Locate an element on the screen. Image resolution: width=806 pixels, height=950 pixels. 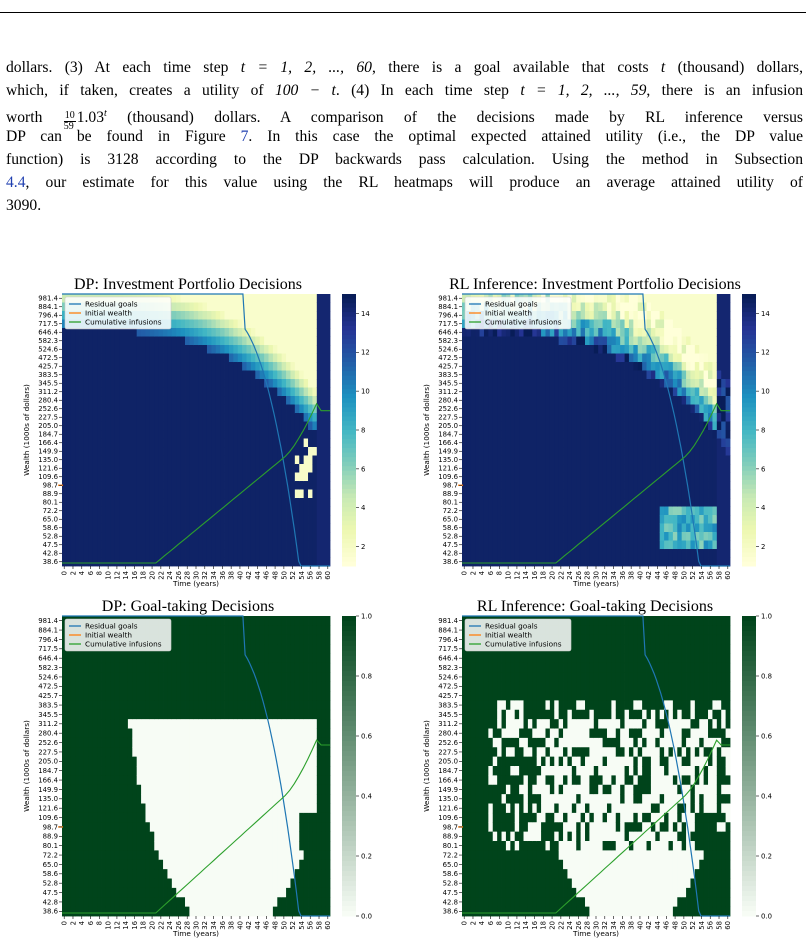
x-tick-label: 30 is located at coordinates (596, 575).